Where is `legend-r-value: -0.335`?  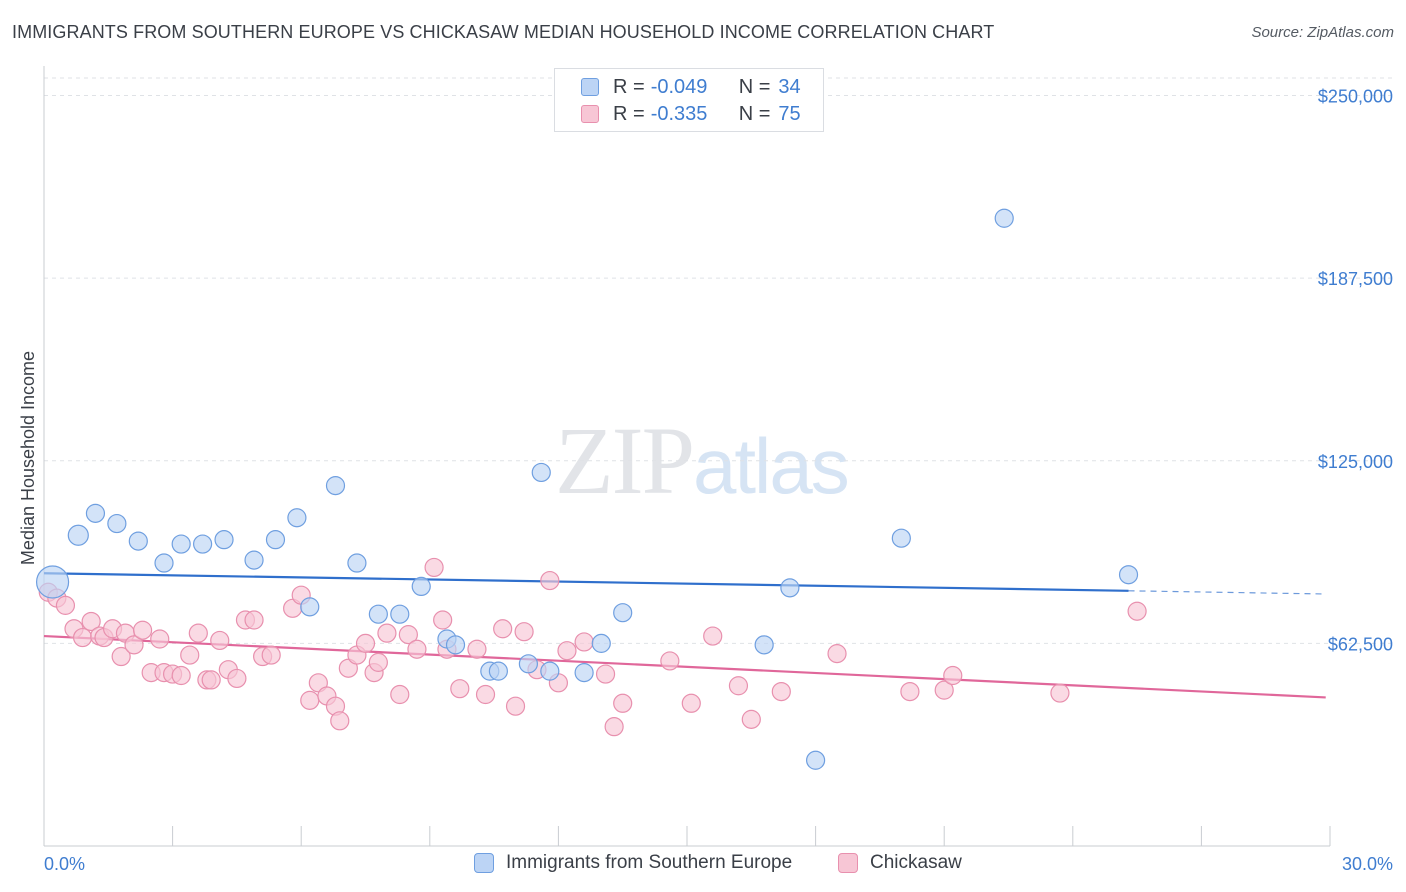 legend-r-value: -0.335 is located at coordinates (679, 113).